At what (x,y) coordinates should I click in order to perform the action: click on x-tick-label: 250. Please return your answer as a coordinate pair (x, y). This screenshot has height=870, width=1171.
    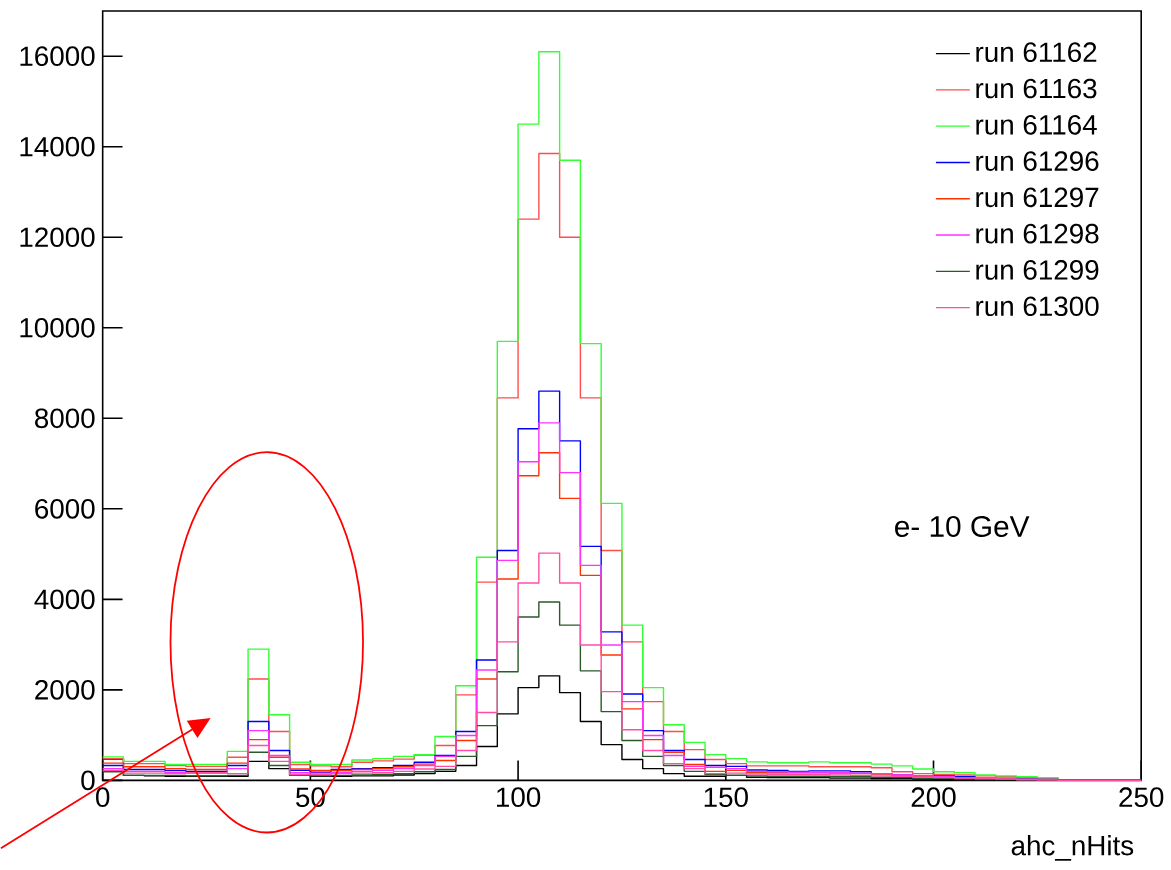
    Looking at the image, I should click on (1141, 797).